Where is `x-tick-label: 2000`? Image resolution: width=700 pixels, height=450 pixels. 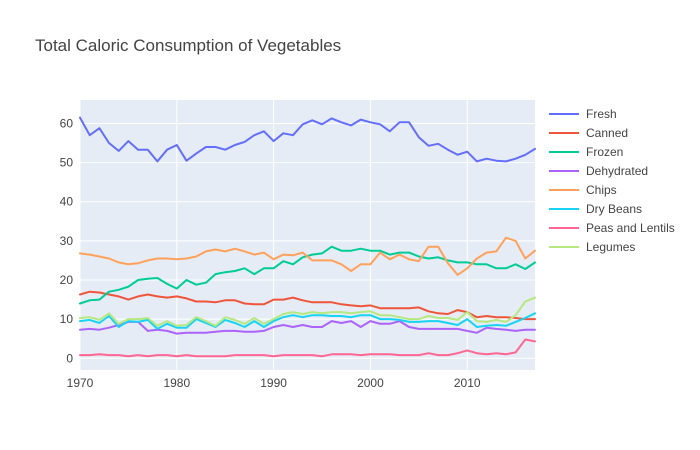
x-tick-label: 2000 is located at coordinates (370, 383).